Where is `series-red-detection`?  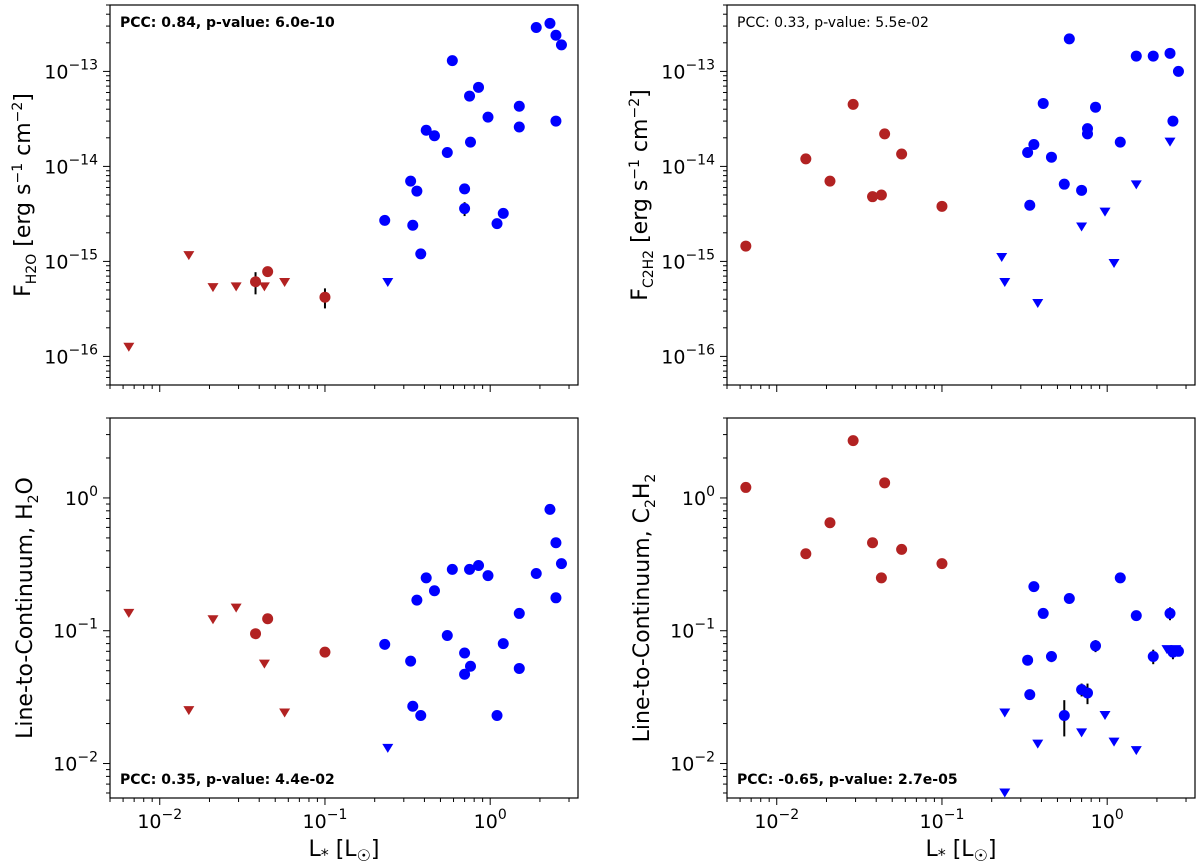 series-red-detection is located at coordinates (290, 635).